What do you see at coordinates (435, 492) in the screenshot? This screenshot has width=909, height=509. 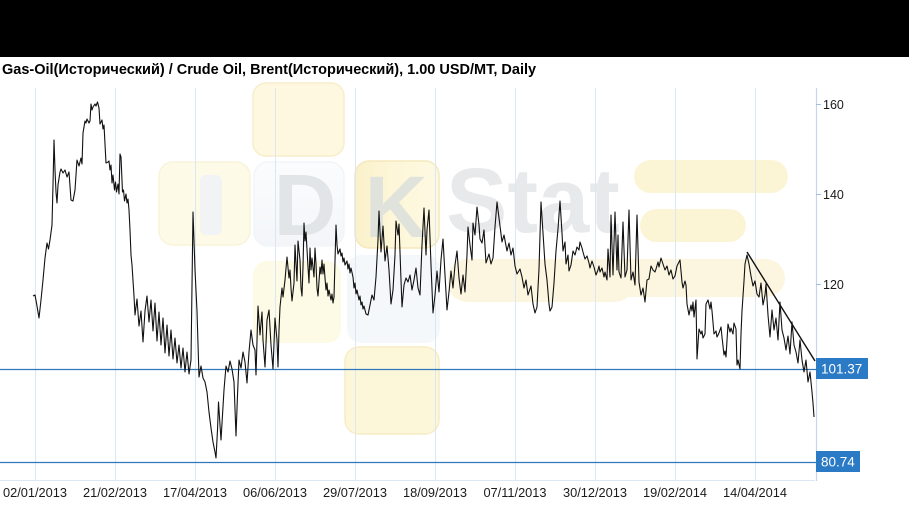 I see `svg-text: 18/09/2013` at bounding box center [435, 492].